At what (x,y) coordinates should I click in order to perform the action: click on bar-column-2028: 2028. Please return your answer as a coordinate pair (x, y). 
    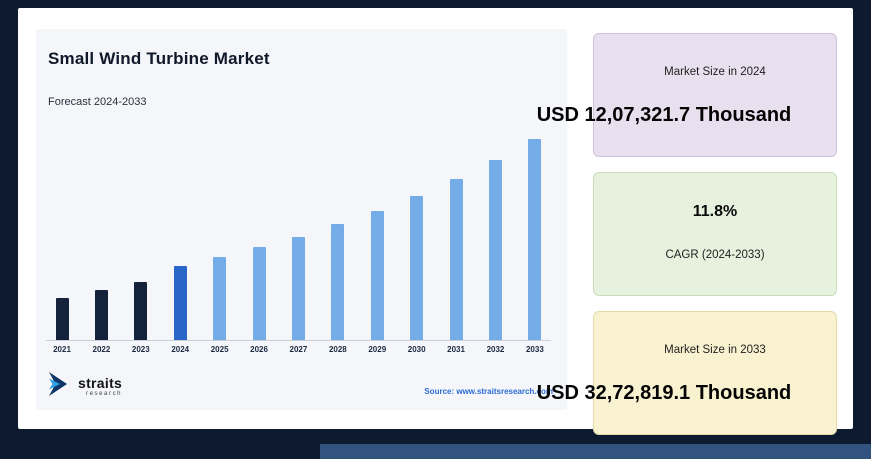
    Looking at the image, I should click on (338, 241).